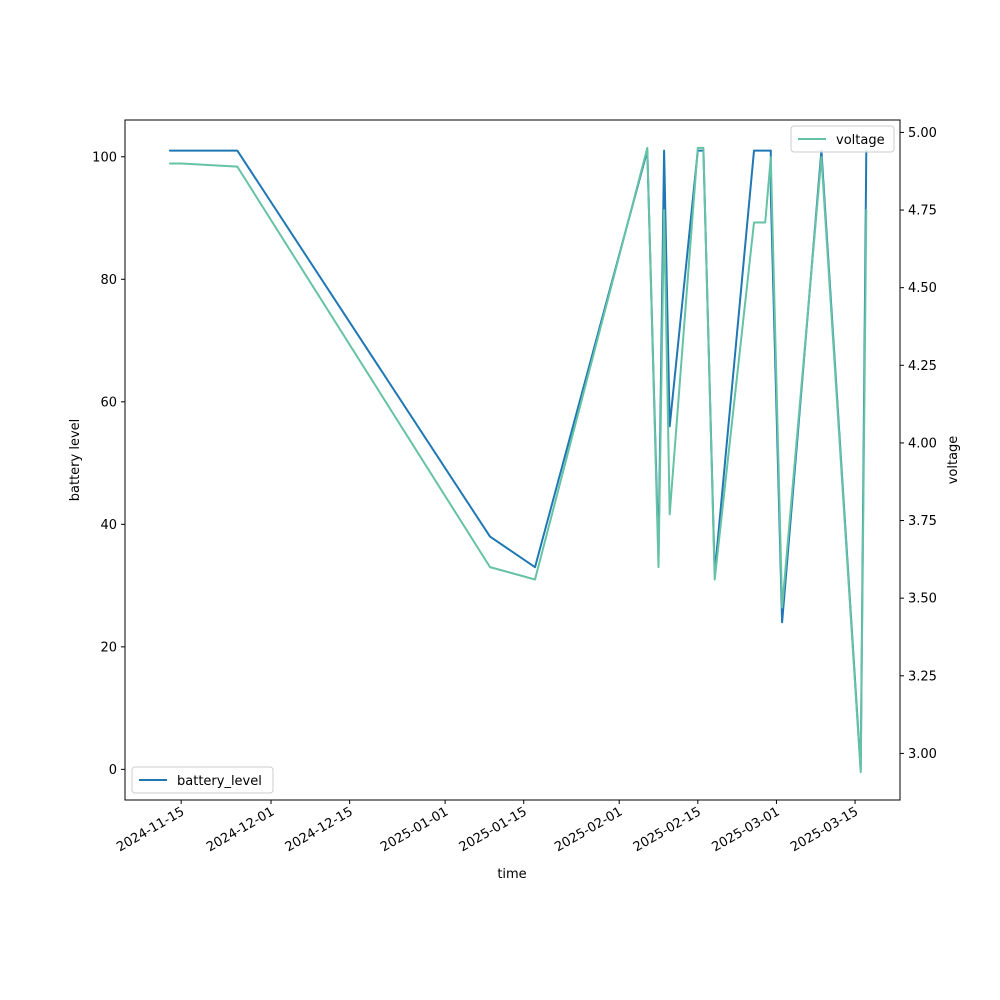  I want to click on y-left-tick-label: 20, so click(108, 647).